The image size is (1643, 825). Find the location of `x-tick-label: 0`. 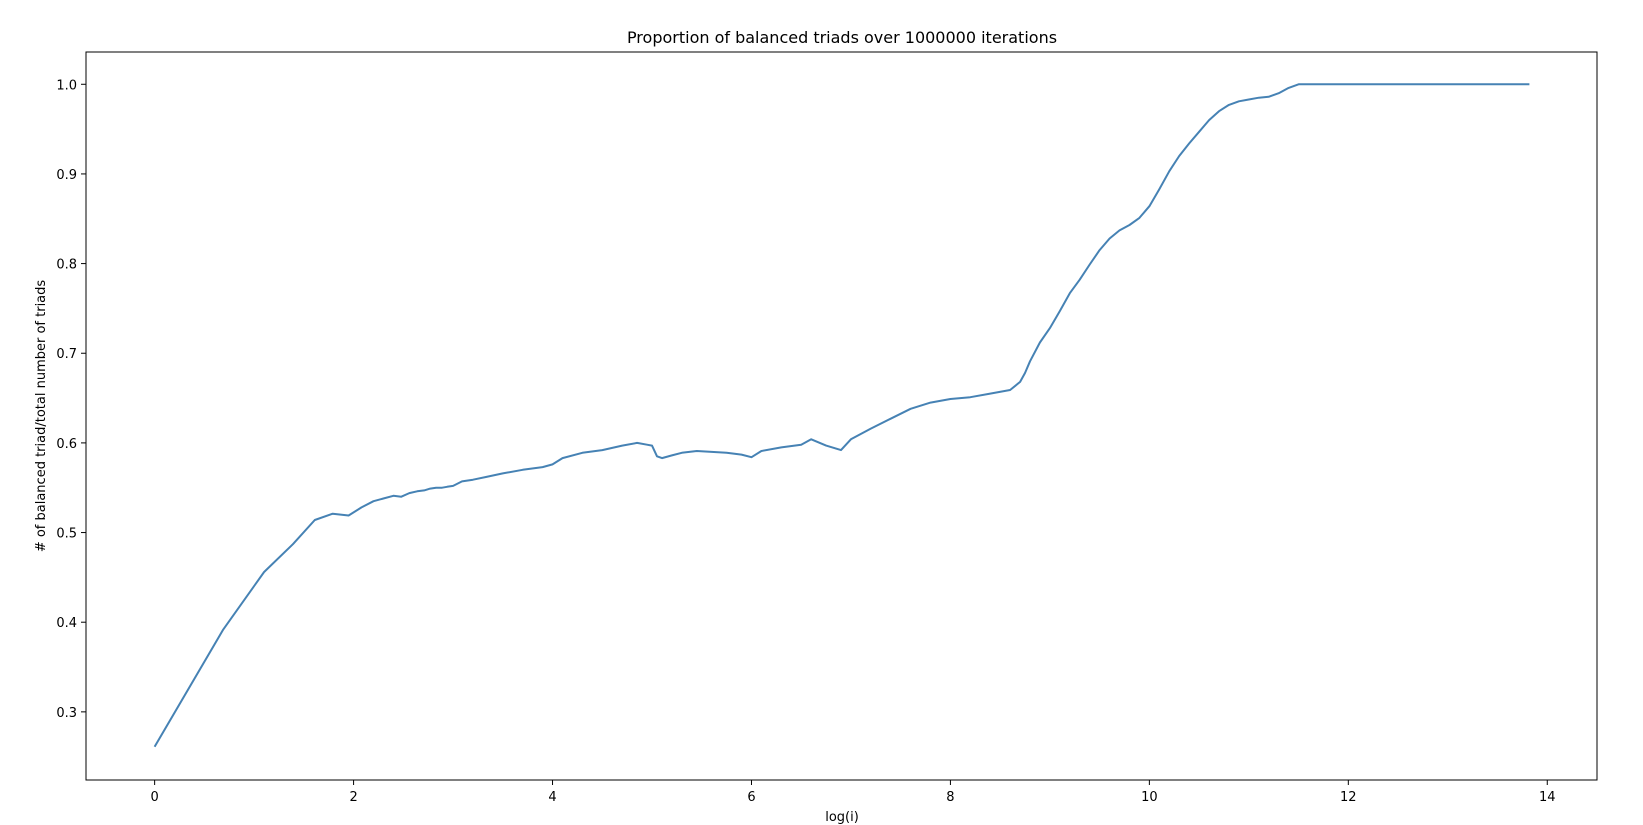

x-tick-label: 0 is located at coordinates (154, 797).